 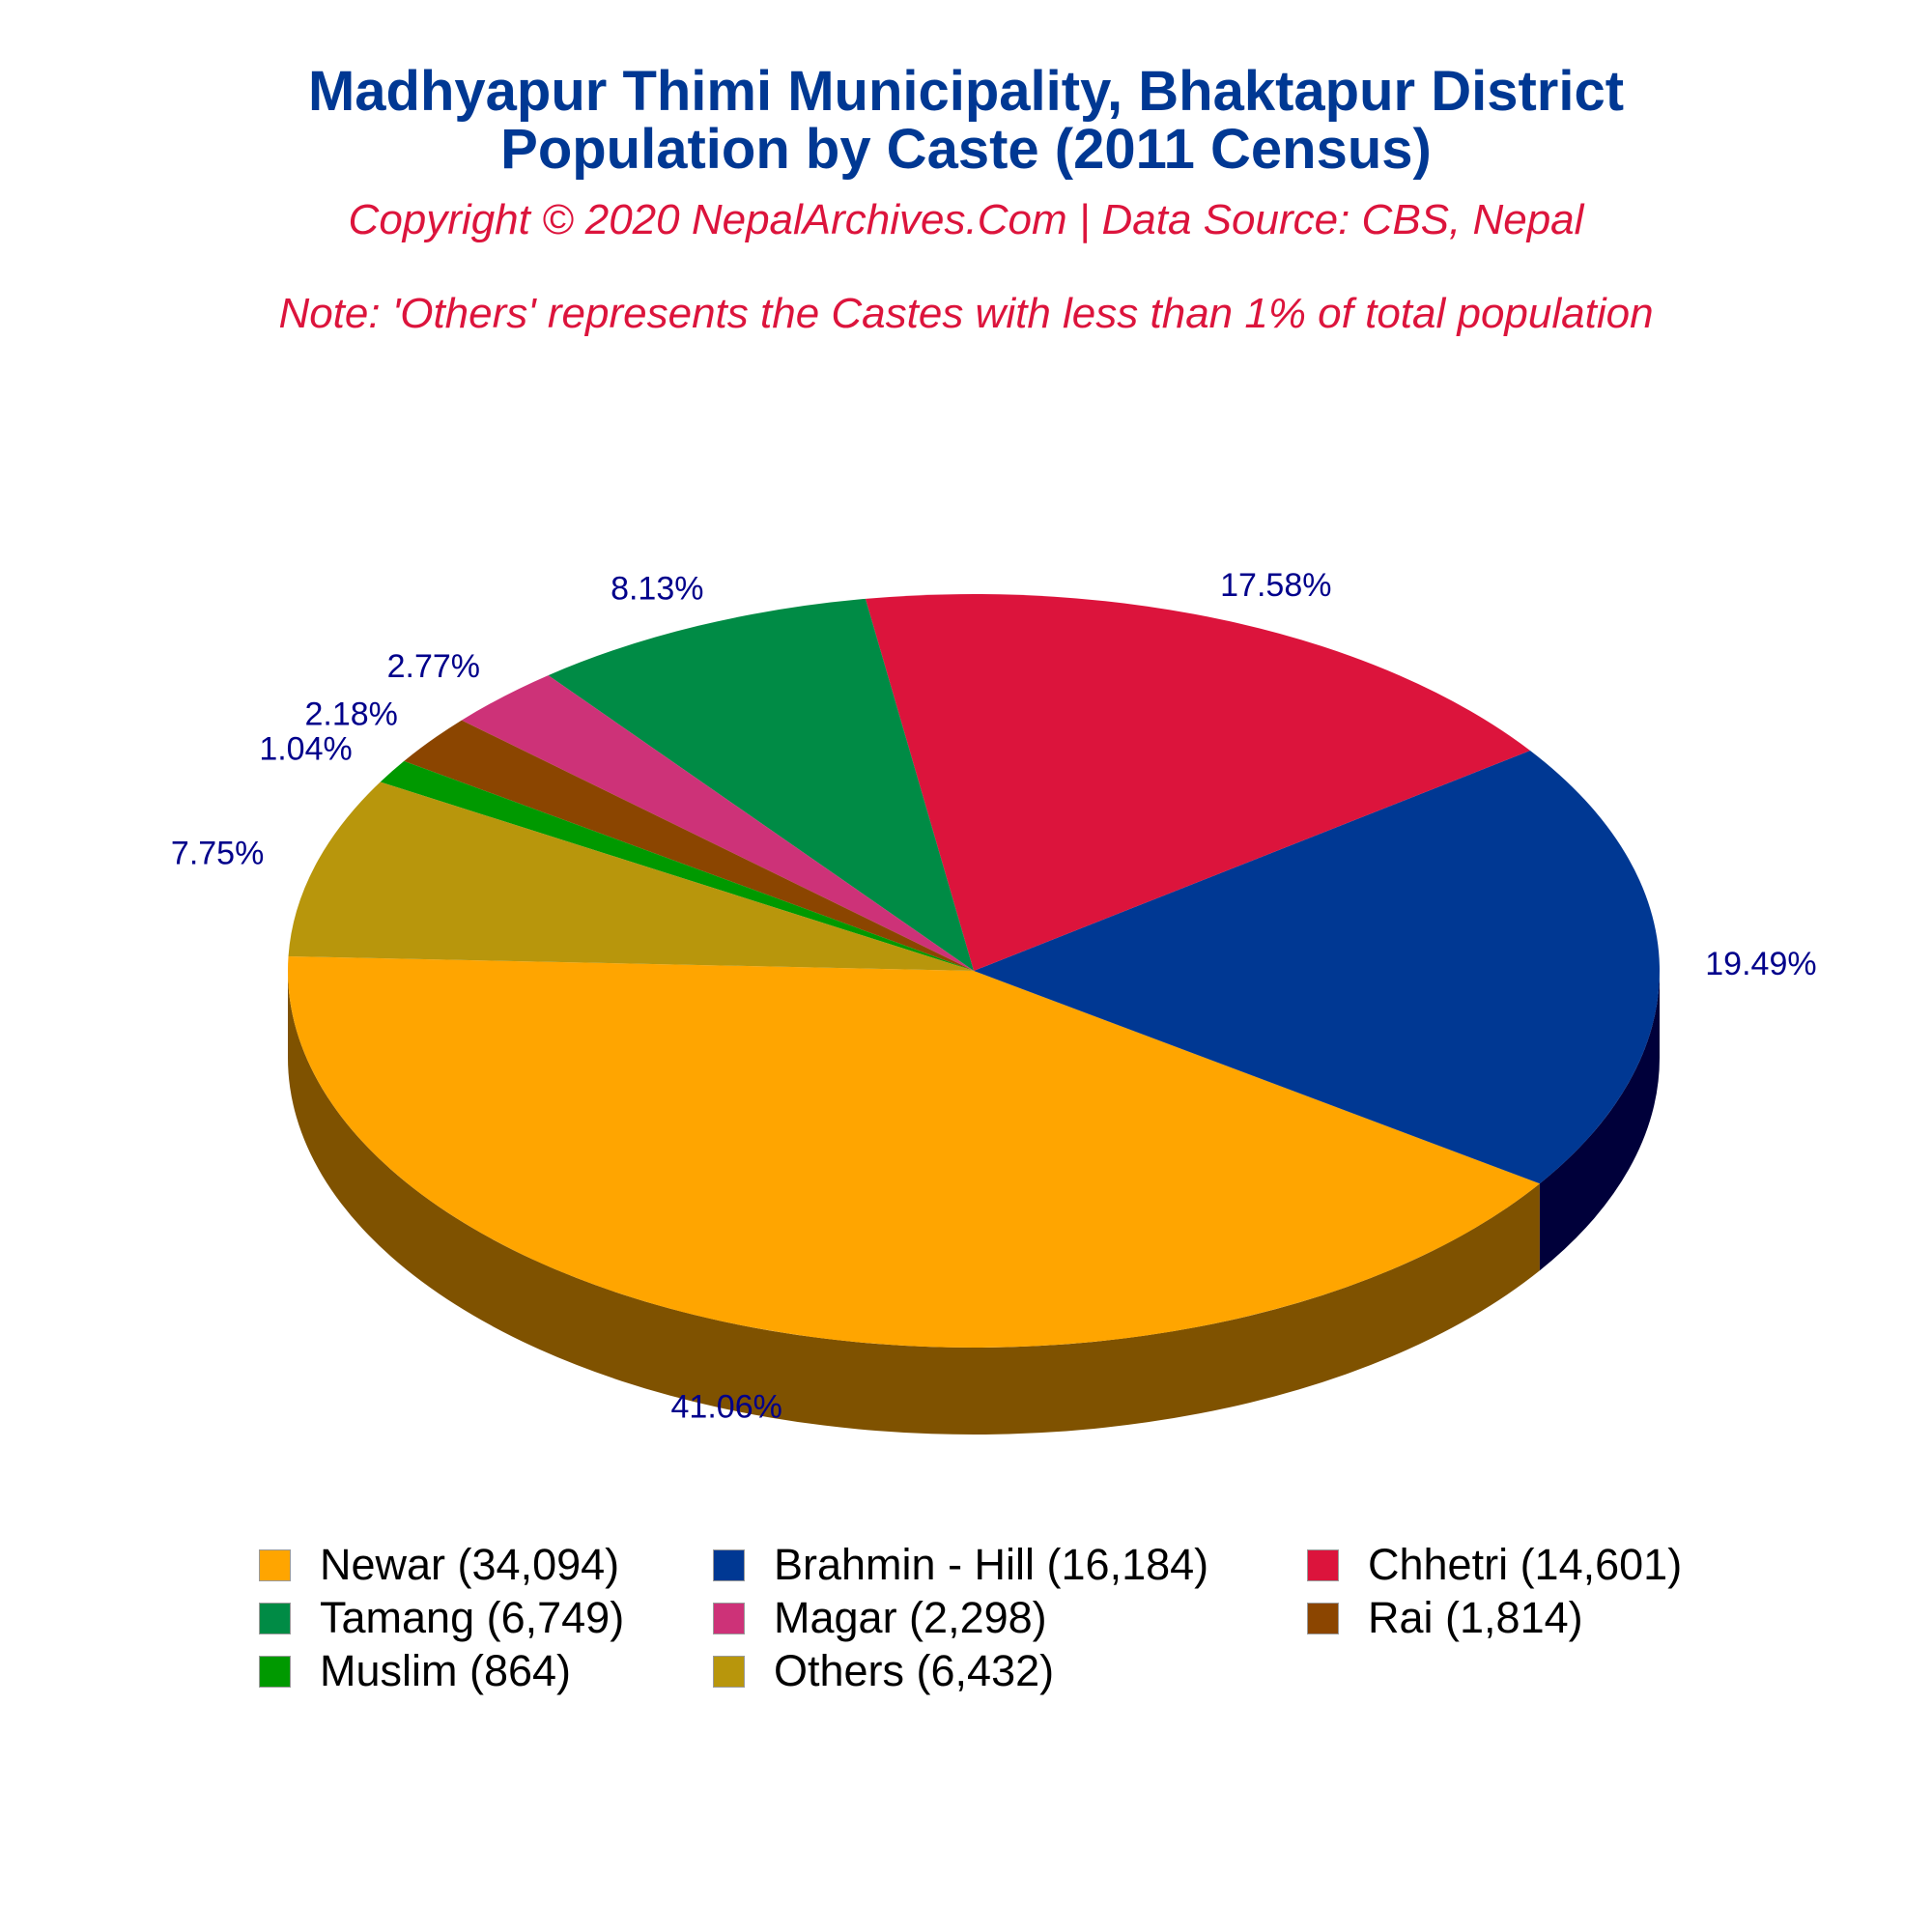 What do you see at coordinates (433, 666) in the screenshot?
I see `percent-label-magar: 2.77%` at bounding box center [433, 666].